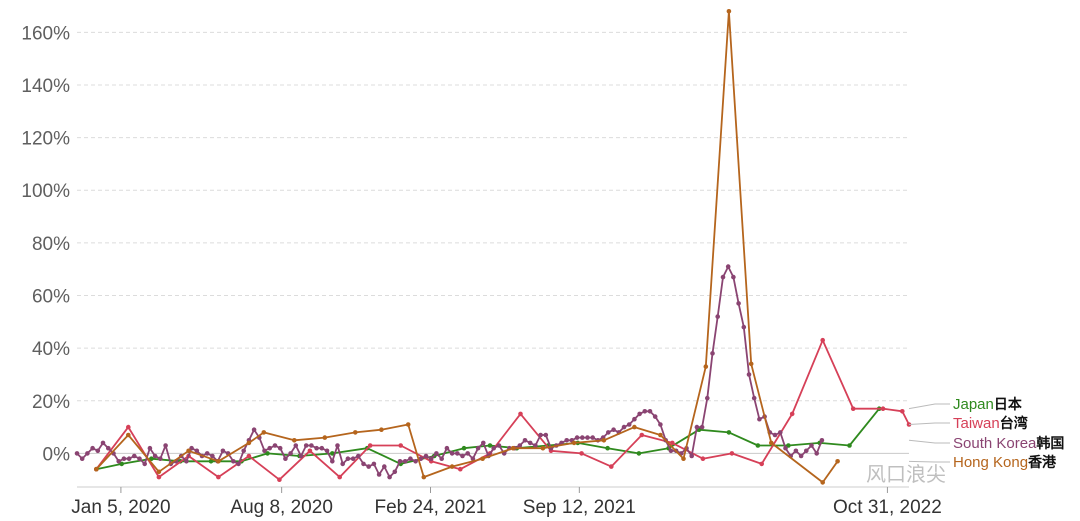 The height and width of the screenshot is (521, 1080). I want to click on legend-label-en: Taiwan, so click(976, 423).